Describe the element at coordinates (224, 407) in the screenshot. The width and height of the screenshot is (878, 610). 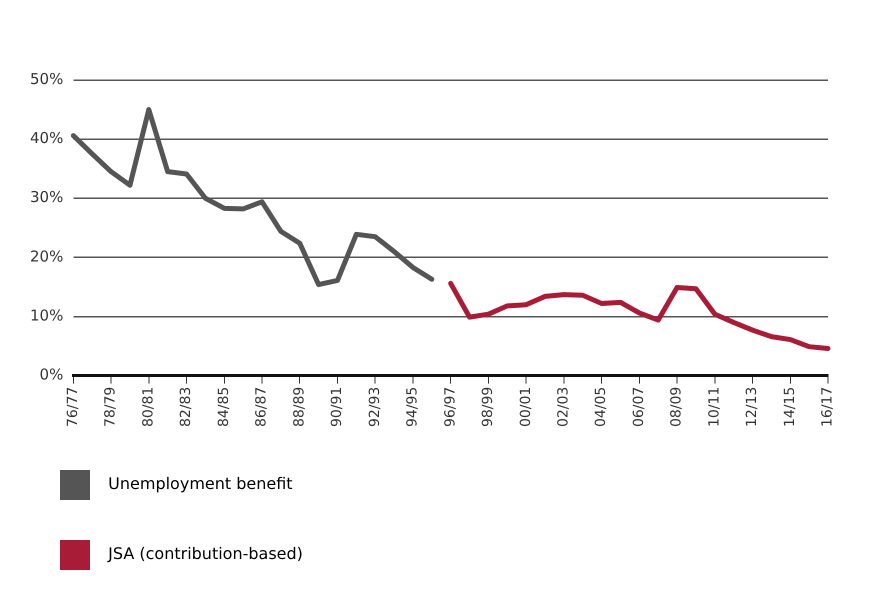
I see `x-tick-label: 84/85` at that location.